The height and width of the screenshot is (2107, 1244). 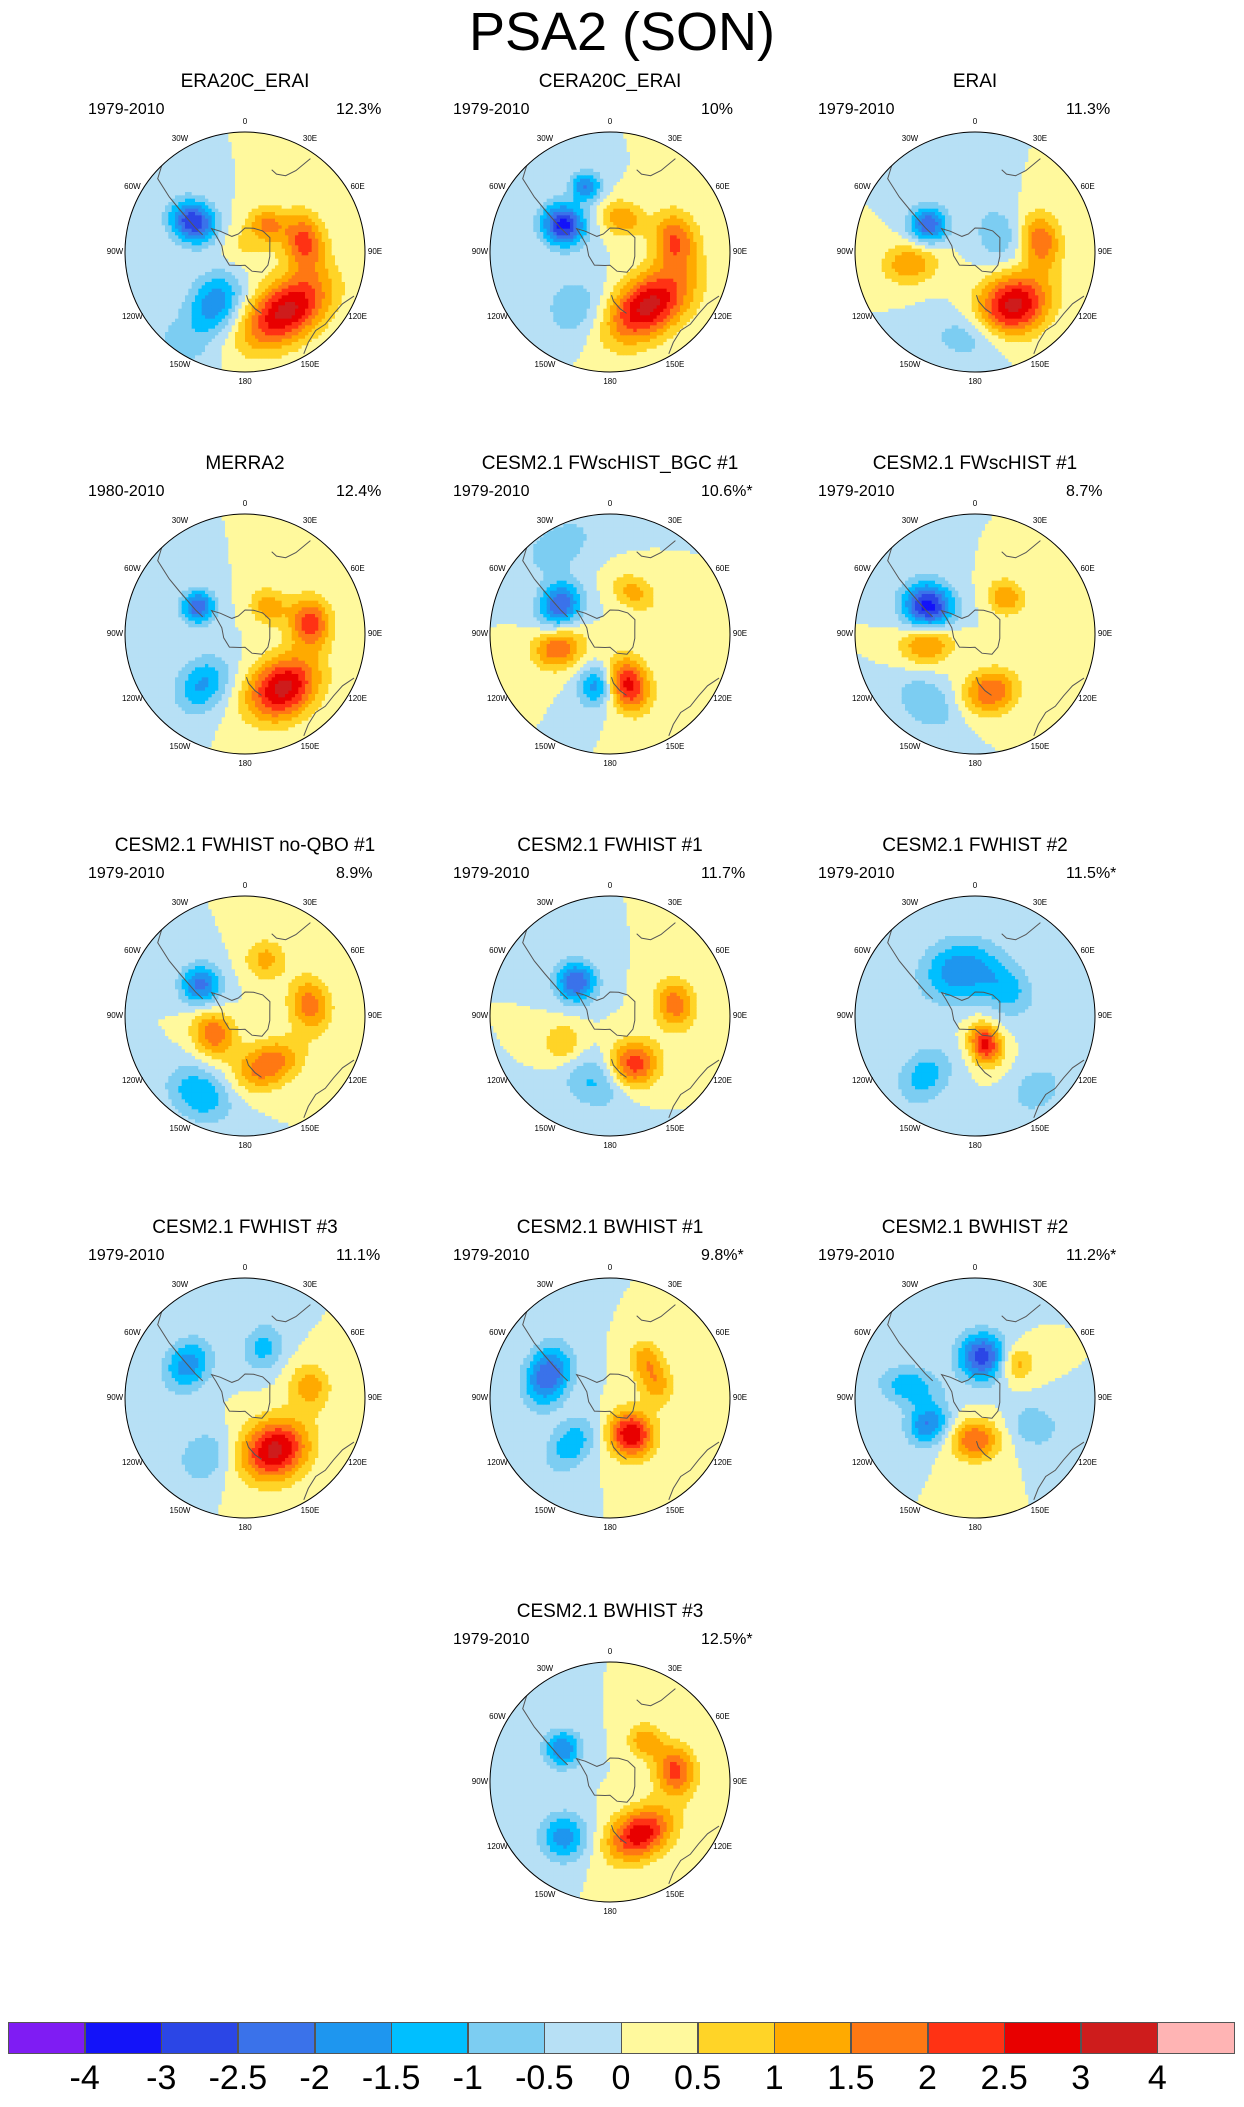 I want to click on variance-explained: 12.3%, so click(x=358, y=110).